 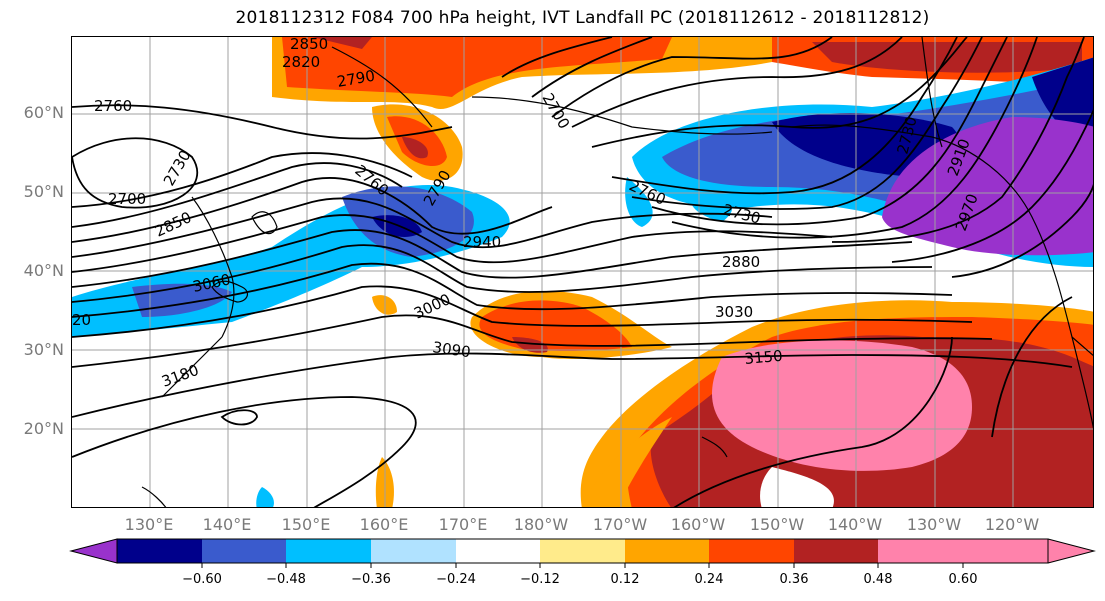 I want to click on lat-label: 50°N, so click(x=43, y=191).